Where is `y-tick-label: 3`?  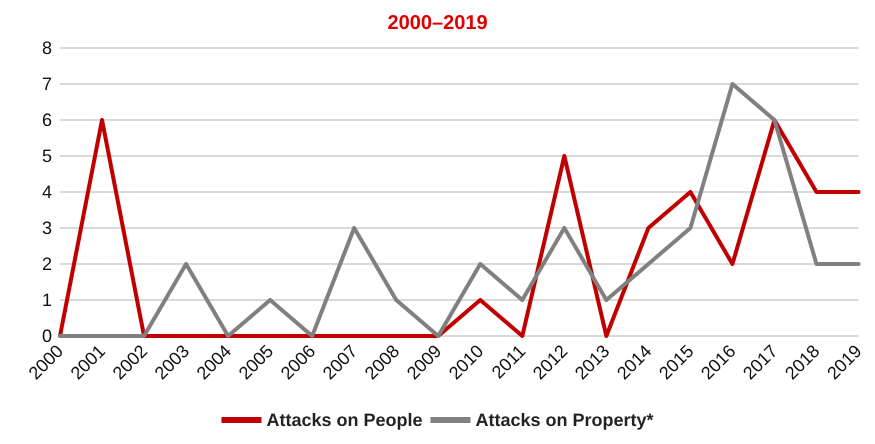 y-tick-label: 3 is located at coordinates (47, 228).